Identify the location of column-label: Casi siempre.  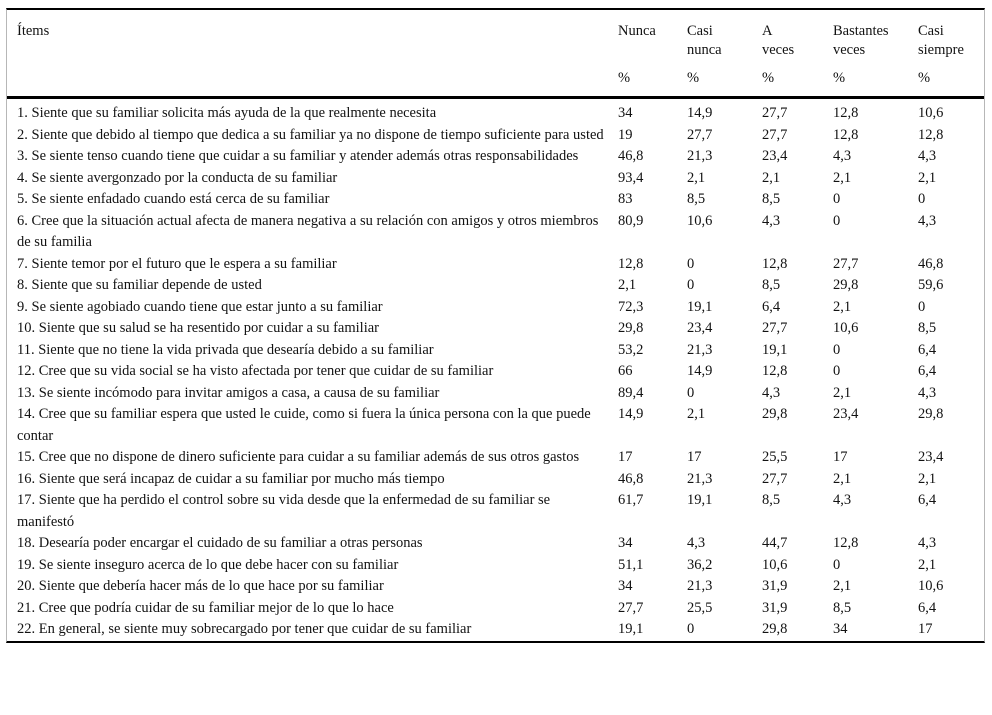
(941, 40).